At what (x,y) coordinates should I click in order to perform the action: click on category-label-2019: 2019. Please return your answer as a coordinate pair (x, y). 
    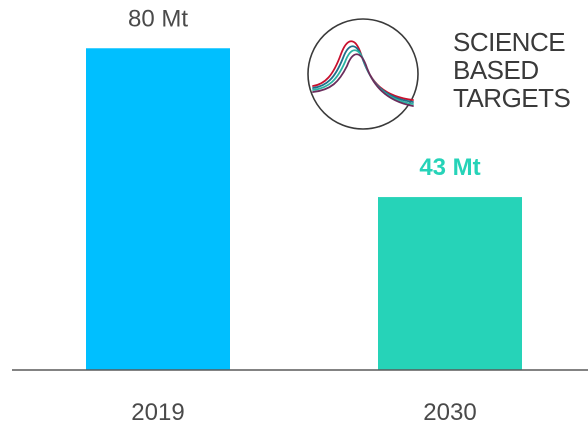
    Looking at the image, I should click on (157, 411).